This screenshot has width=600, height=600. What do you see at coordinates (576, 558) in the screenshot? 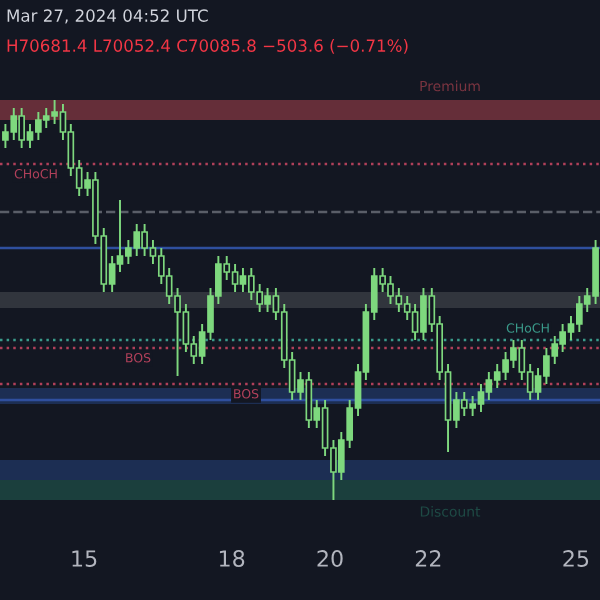
I see `x-tick-label: 25` at bounding box center [576, 558].